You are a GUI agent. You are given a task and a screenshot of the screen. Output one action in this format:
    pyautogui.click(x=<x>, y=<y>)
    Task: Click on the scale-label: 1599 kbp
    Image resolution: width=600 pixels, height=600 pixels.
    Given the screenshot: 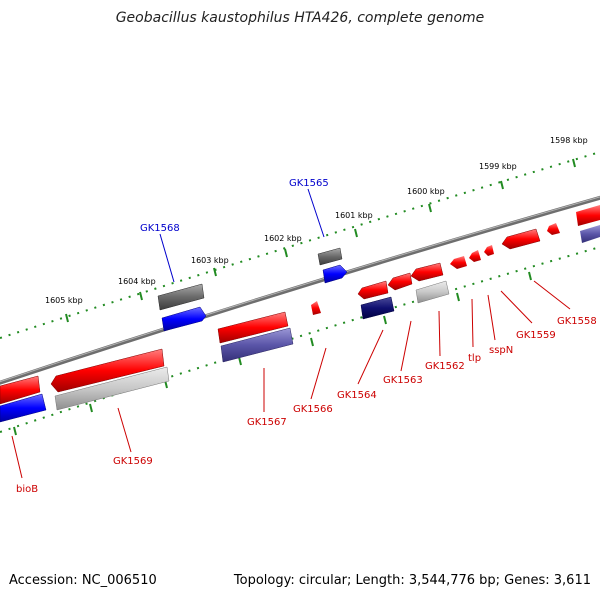 What is the action you would take?
    pyautogui.click(x=498, y=166)
    